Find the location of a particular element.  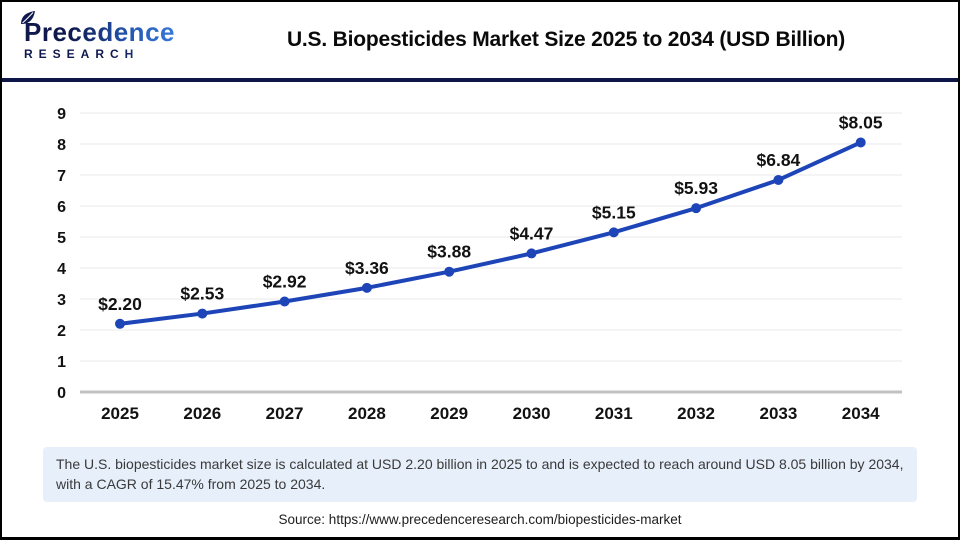

svg-text: 6 is located at coordinates (61, 207).